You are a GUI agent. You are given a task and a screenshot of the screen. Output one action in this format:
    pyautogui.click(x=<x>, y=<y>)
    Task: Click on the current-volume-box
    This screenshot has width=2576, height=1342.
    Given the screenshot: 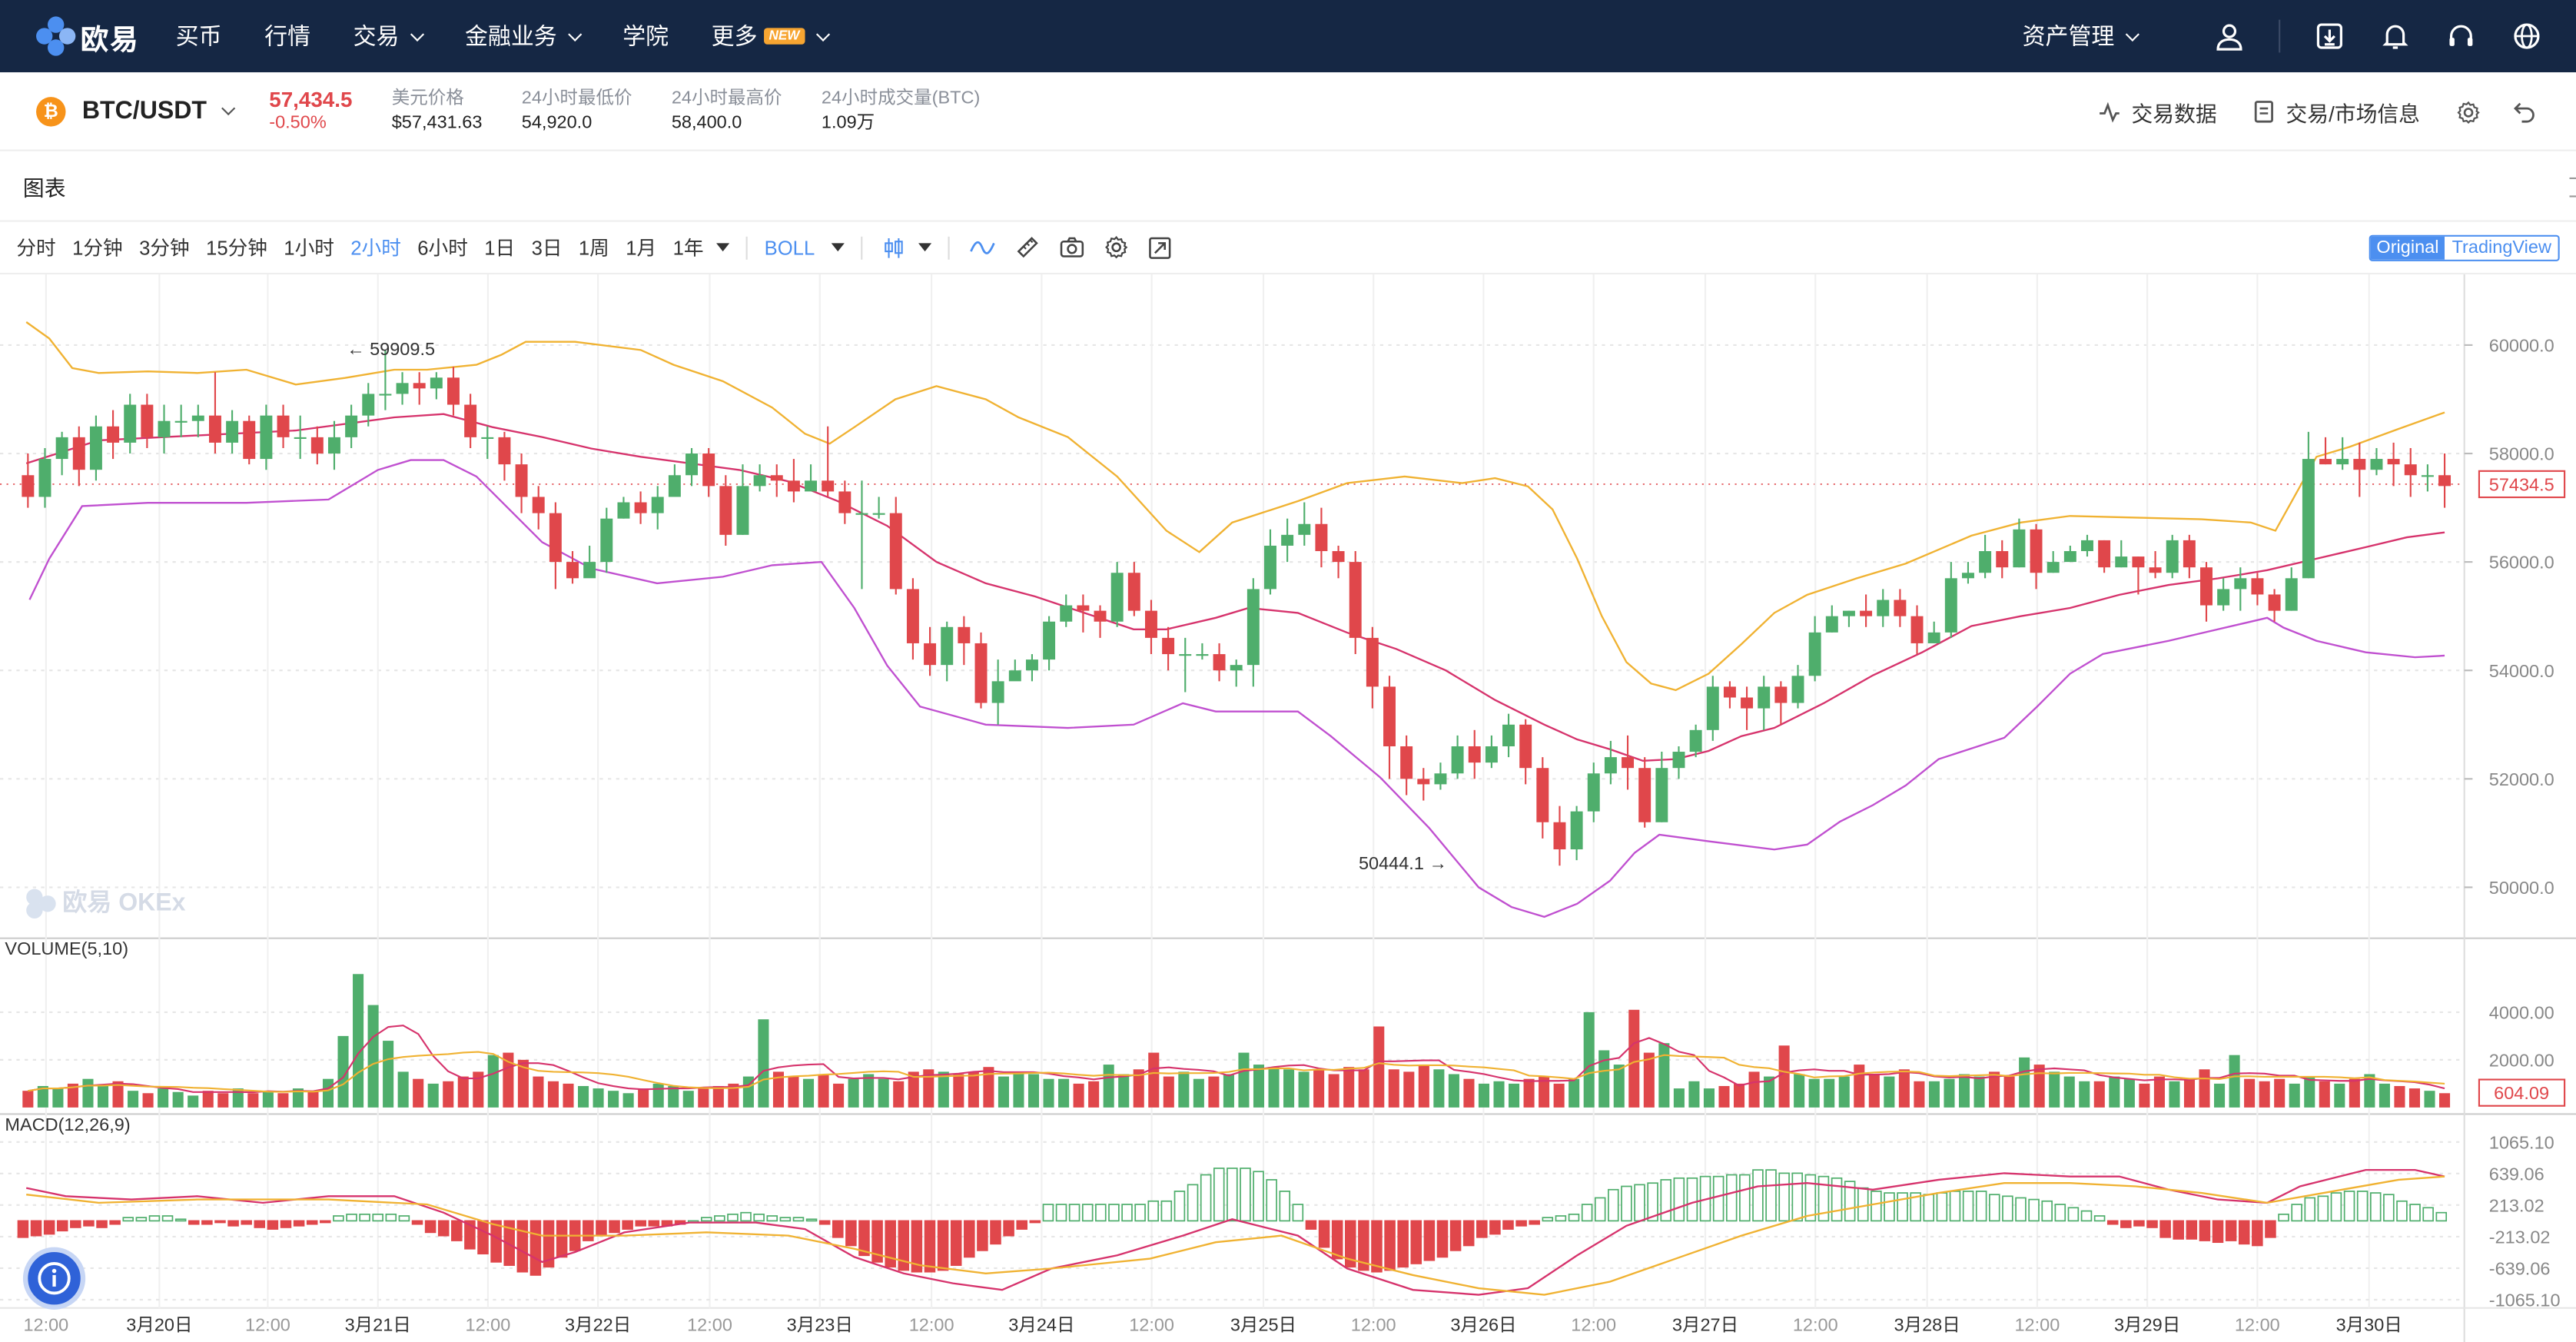 What is the action you would take?
    pyautogui.click(x=2522, y=1092)
    